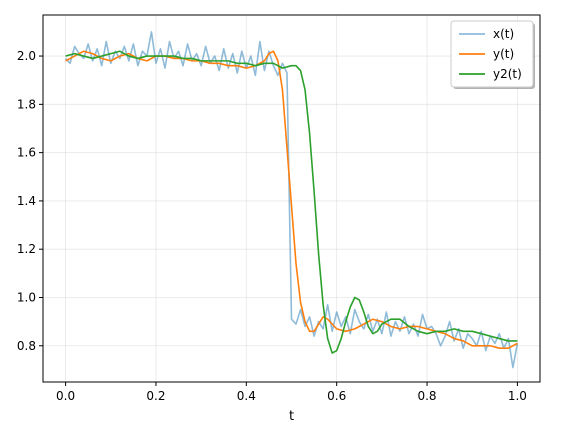  What do you see at coordinates (65, 396) in the screenshot?
I see `x-tick-label: 0.0` at bounding box center [65, 396].